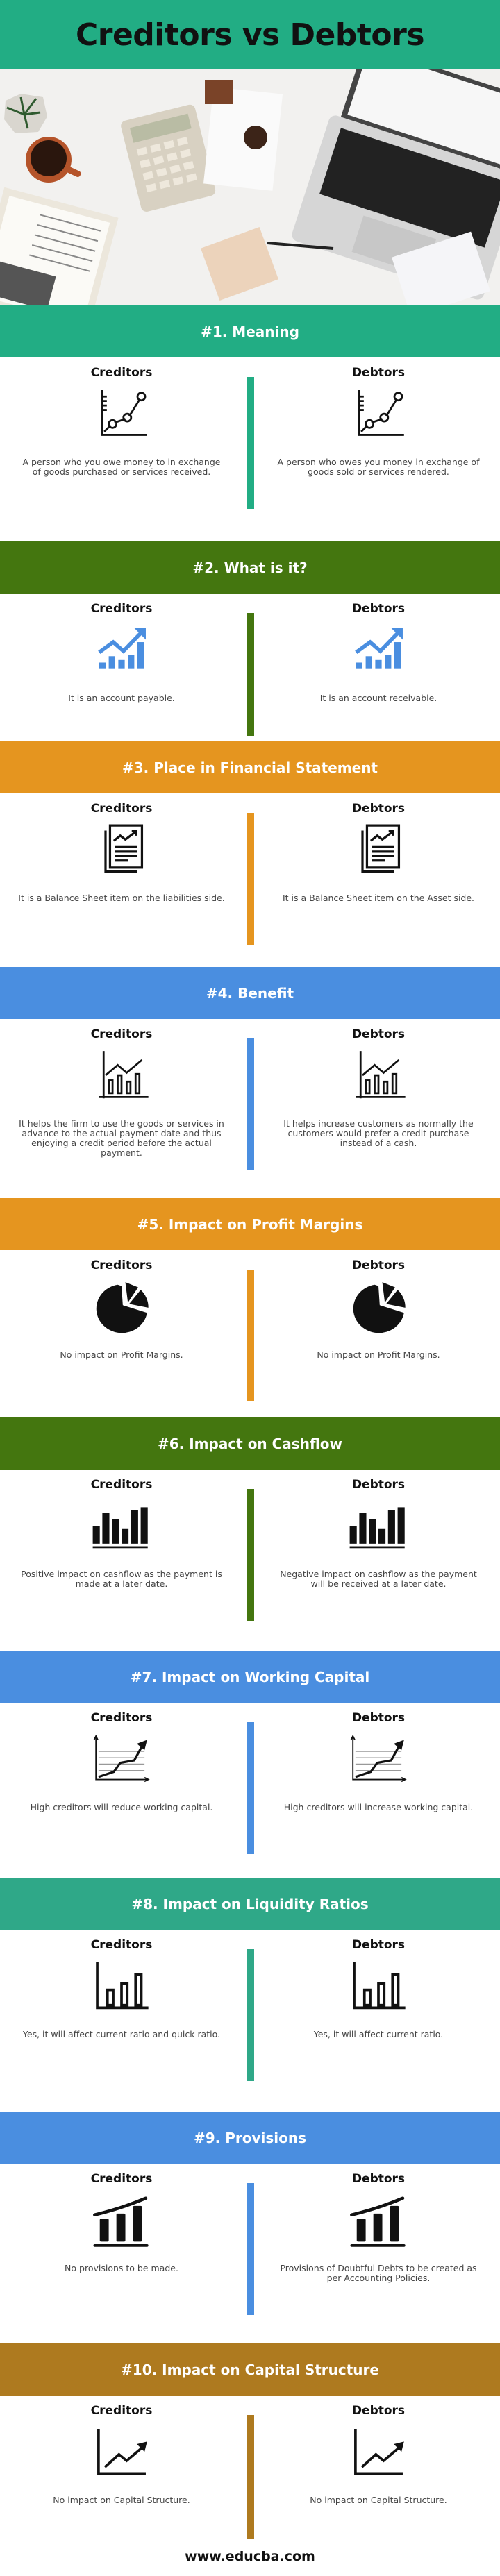 The width and height of the screenshot is (500, 2576). I want to click on creditors-column: Creditors No impact on Profit Margins., so click(121, 1309).